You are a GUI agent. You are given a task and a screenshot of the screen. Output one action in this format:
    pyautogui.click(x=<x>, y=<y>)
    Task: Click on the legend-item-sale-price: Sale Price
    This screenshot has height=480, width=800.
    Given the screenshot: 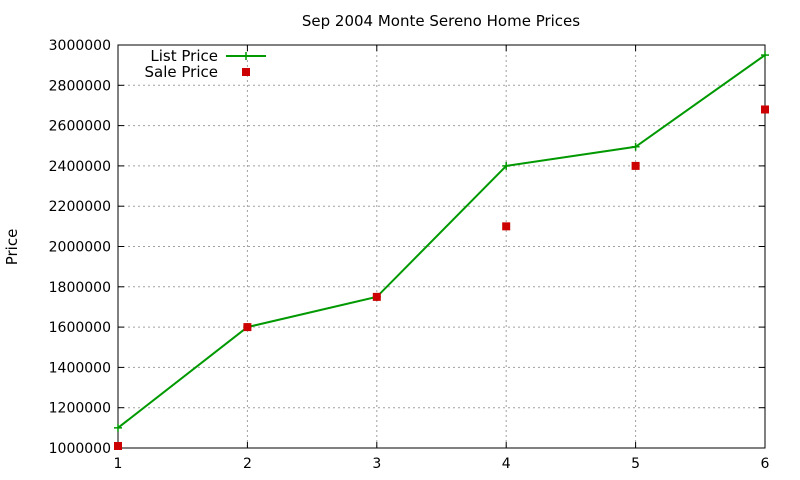 What is the action you would take?
    pyautogui.click(x=197, y=72)
    